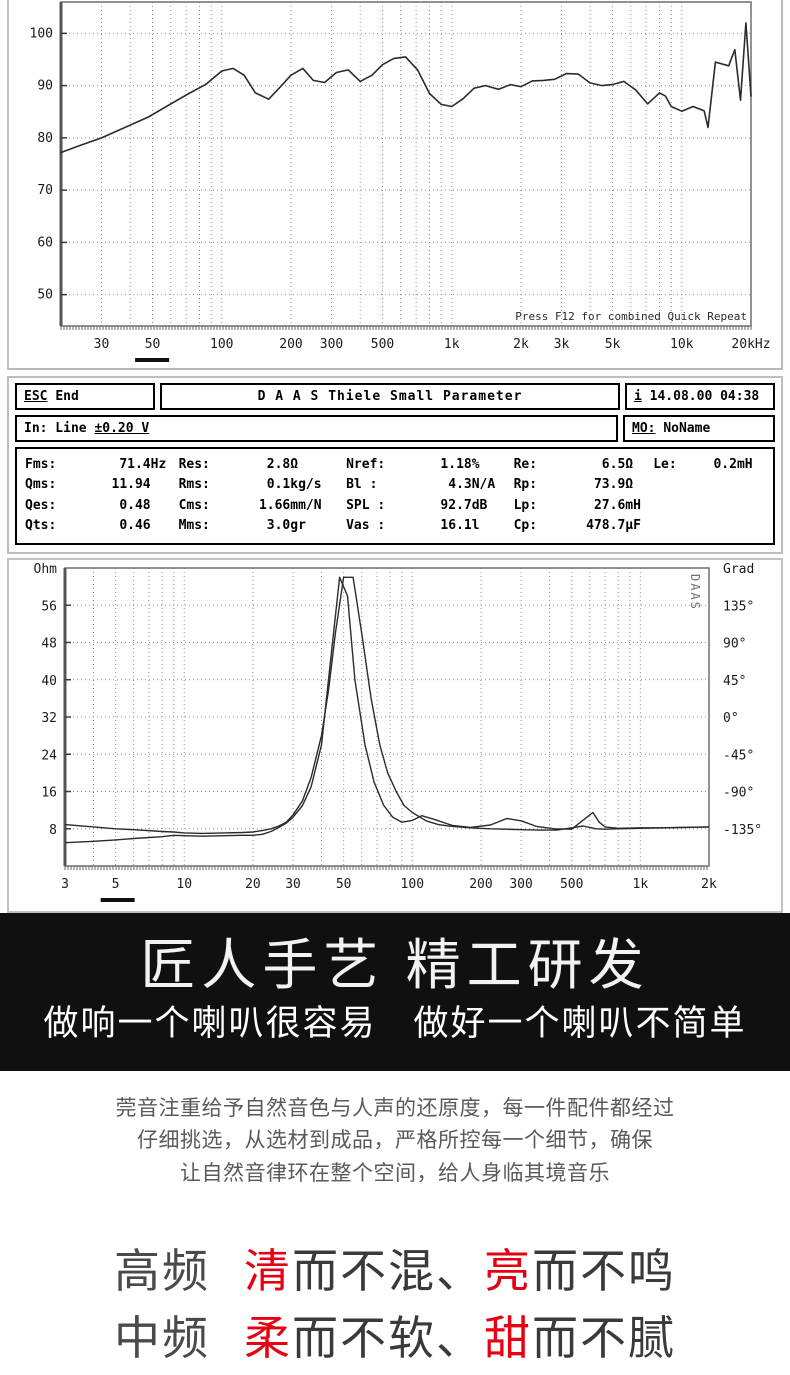  Describe the element at coordinates (194, 505) in the screenshot. I see `parameter-label: Cms:` at that location.